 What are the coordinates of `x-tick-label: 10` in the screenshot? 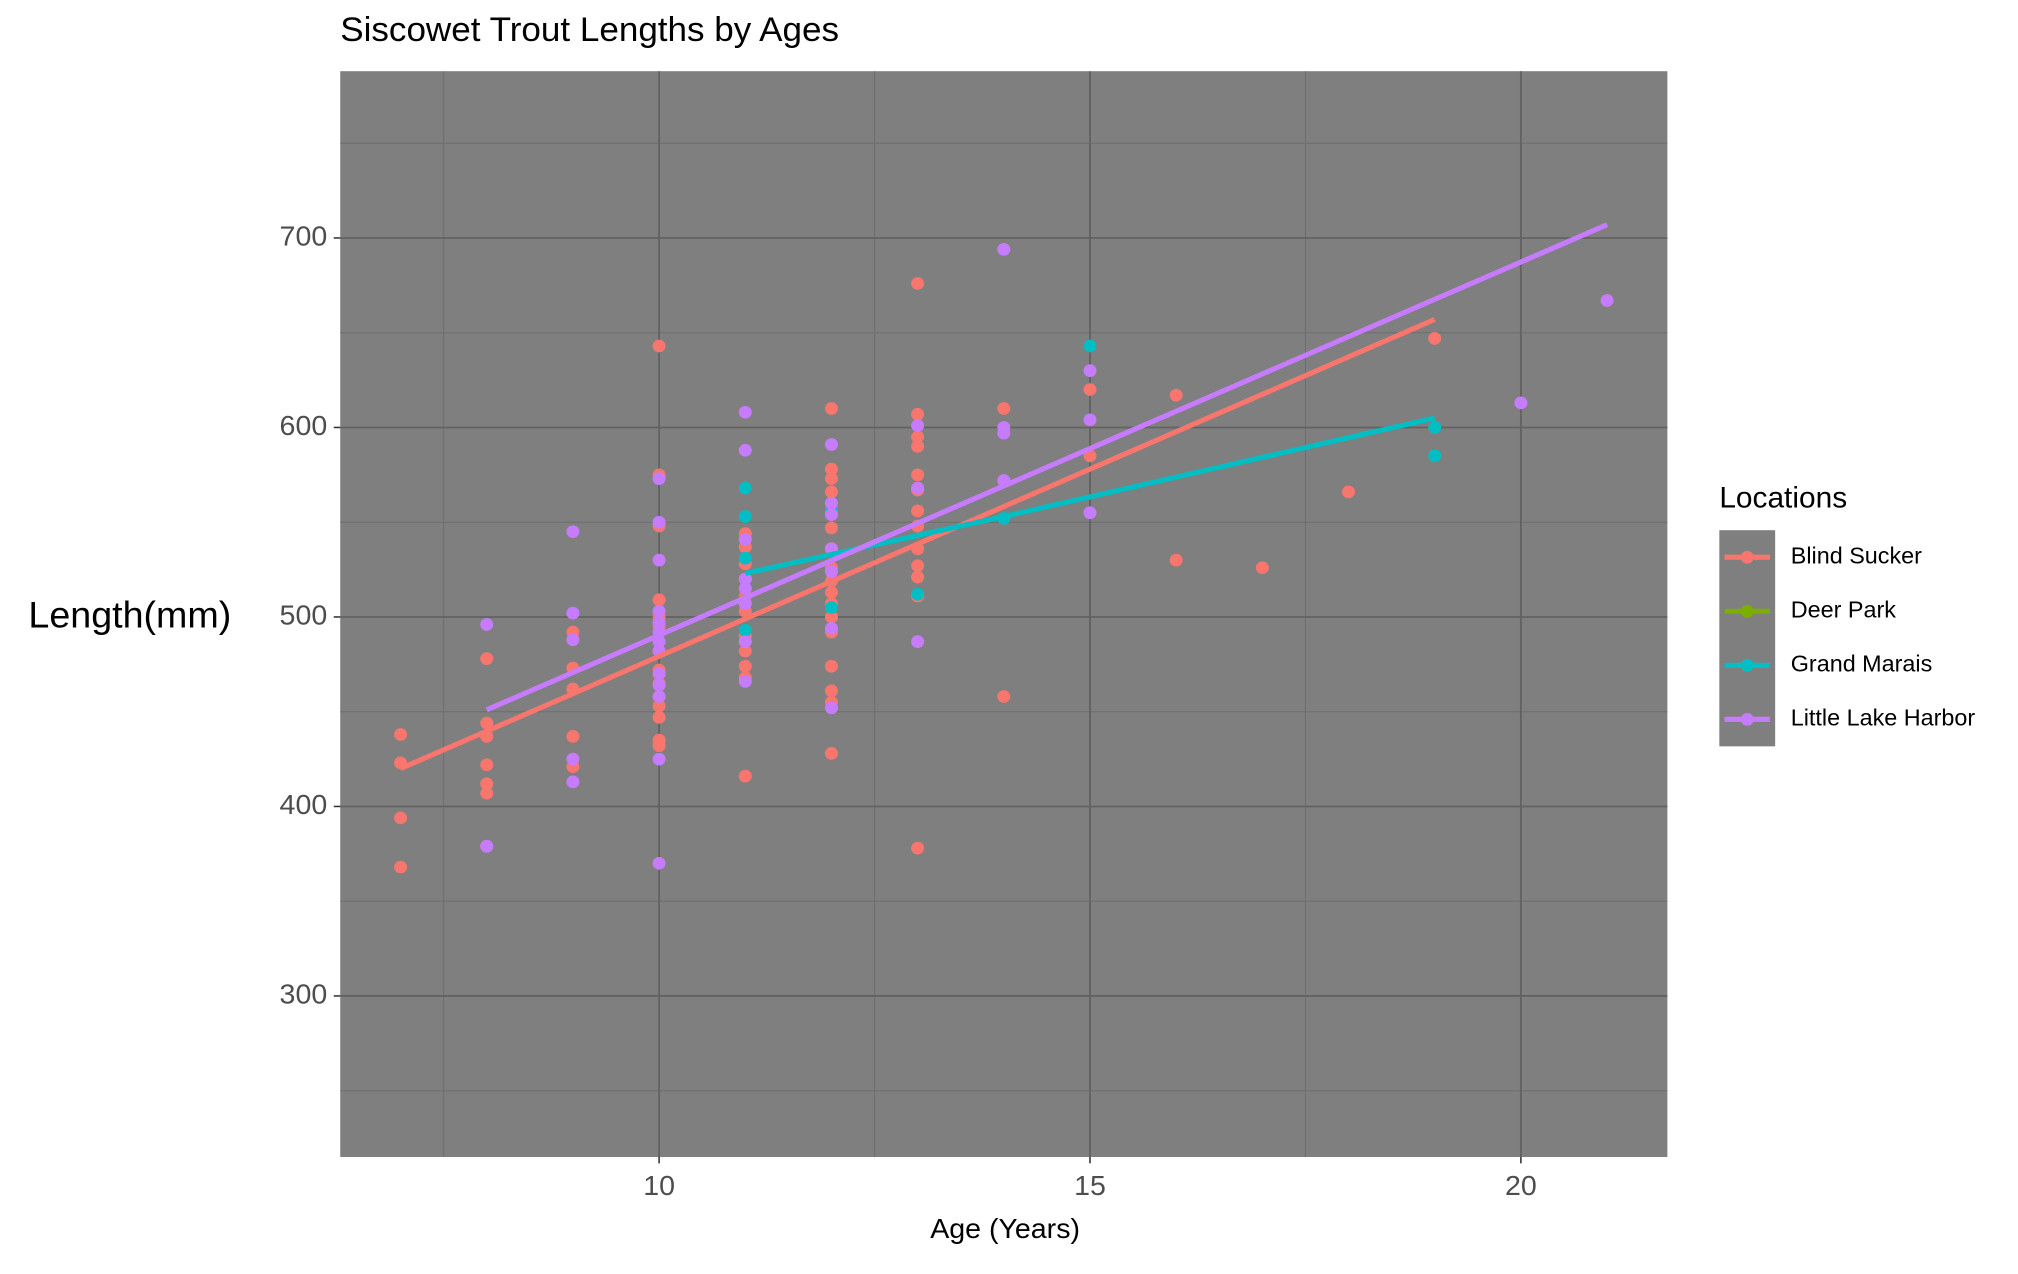 It's located at (659, 1185).